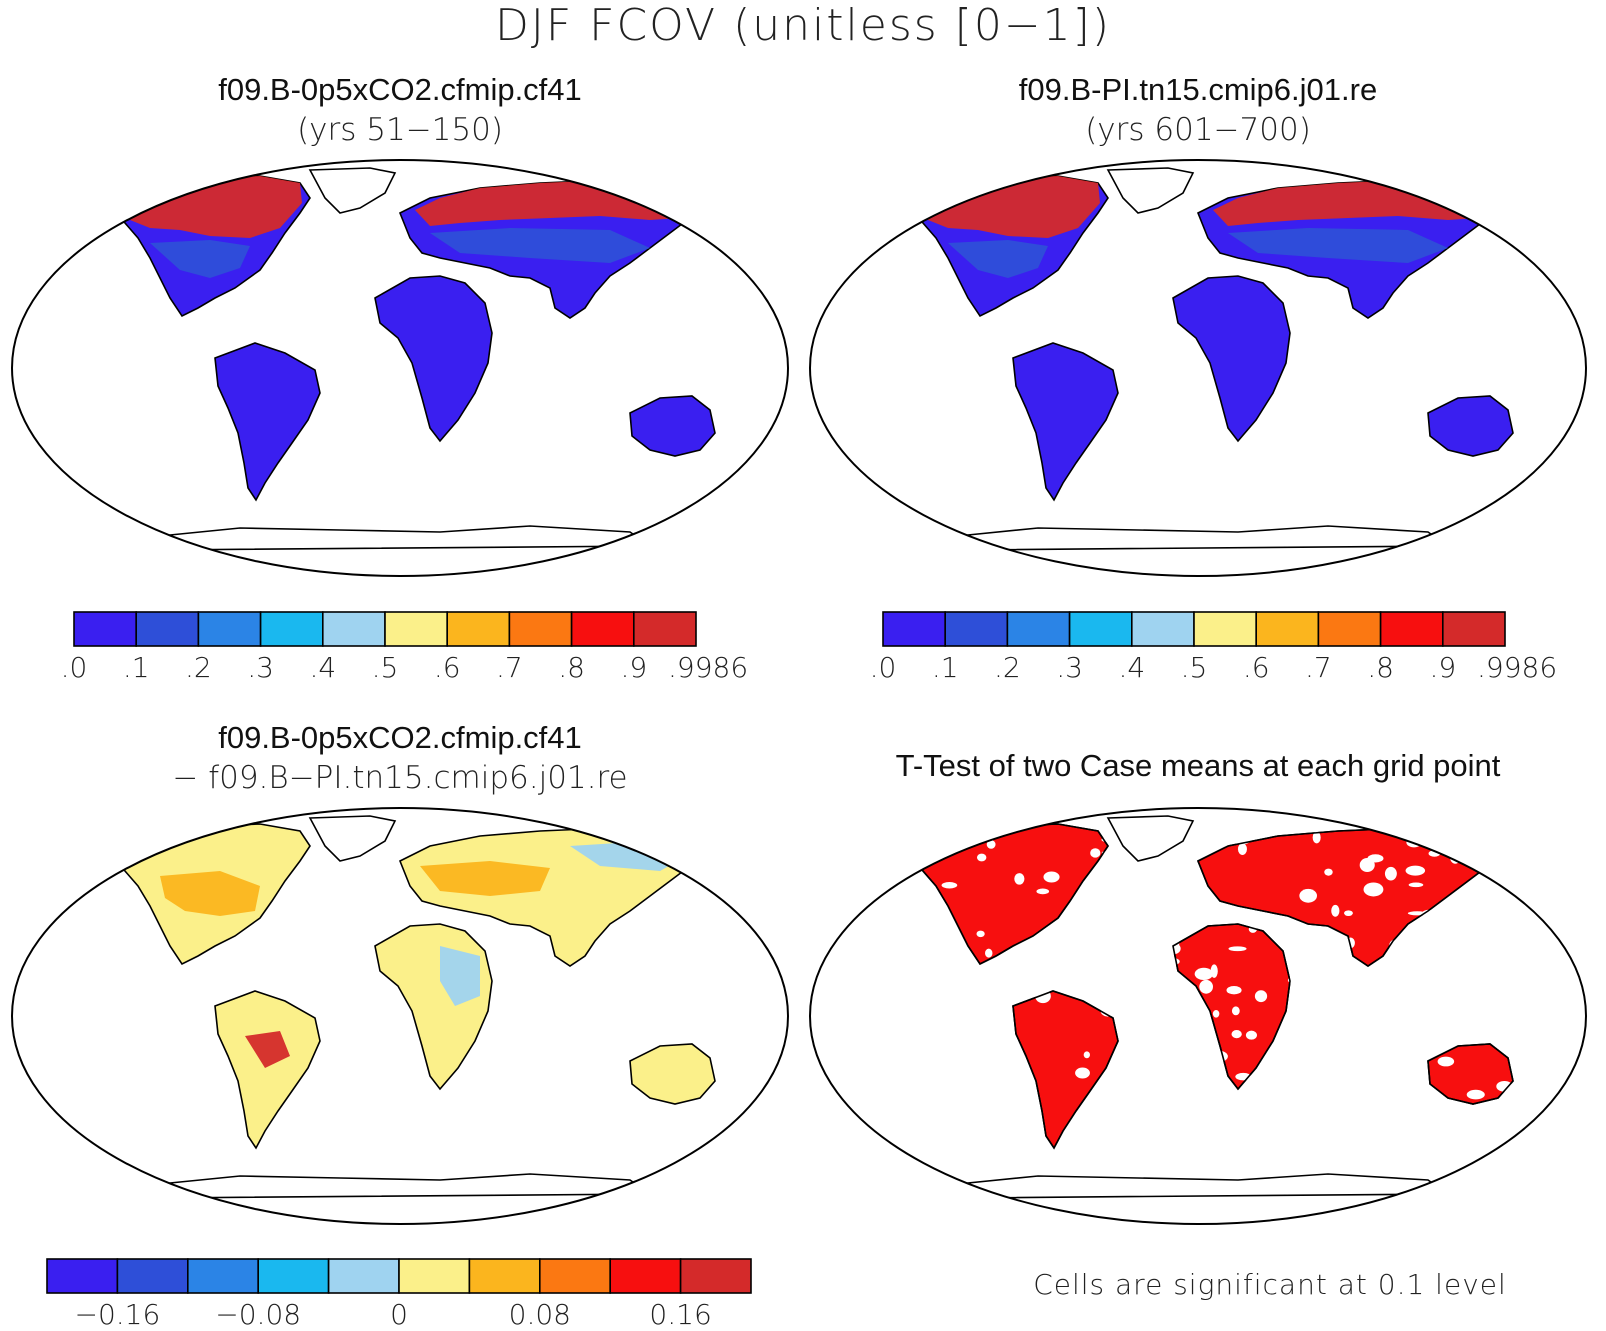  I want to click on continent-northAmerica, so click(1010, 894).